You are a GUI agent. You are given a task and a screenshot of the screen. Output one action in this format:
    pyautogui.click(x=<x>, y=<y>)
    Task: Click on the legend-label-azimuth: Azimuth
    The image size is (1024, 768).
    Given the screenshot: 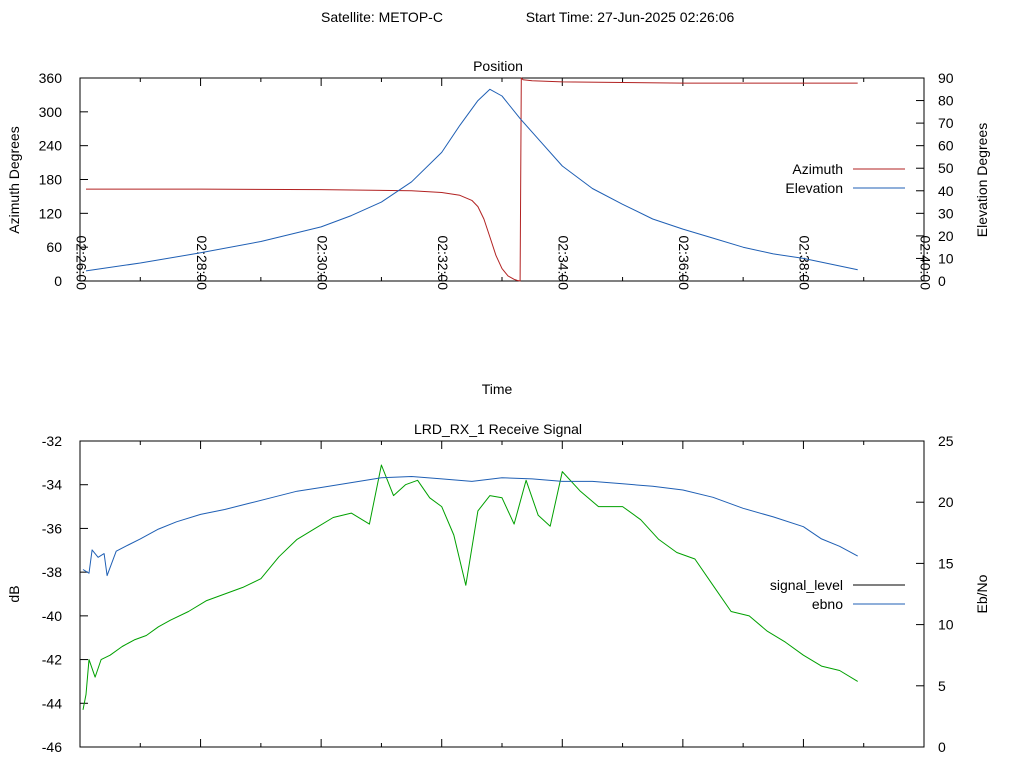 What is the action you would take?
    pyautogui.click(x=817, y=169)
    